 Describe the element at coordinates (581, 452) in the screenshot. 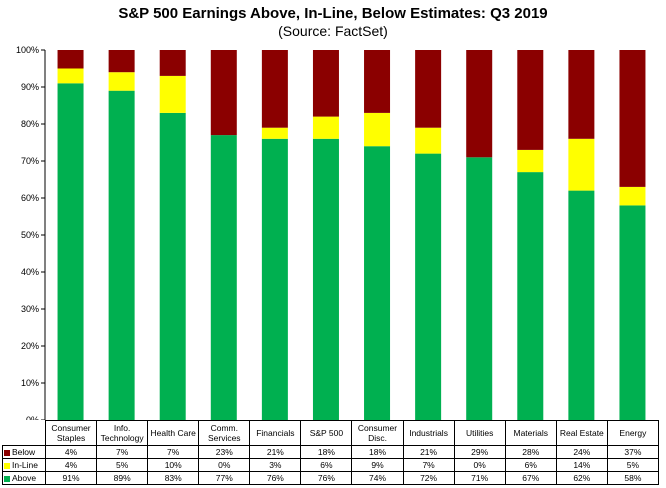

I see `data-label: 24%` at that location.